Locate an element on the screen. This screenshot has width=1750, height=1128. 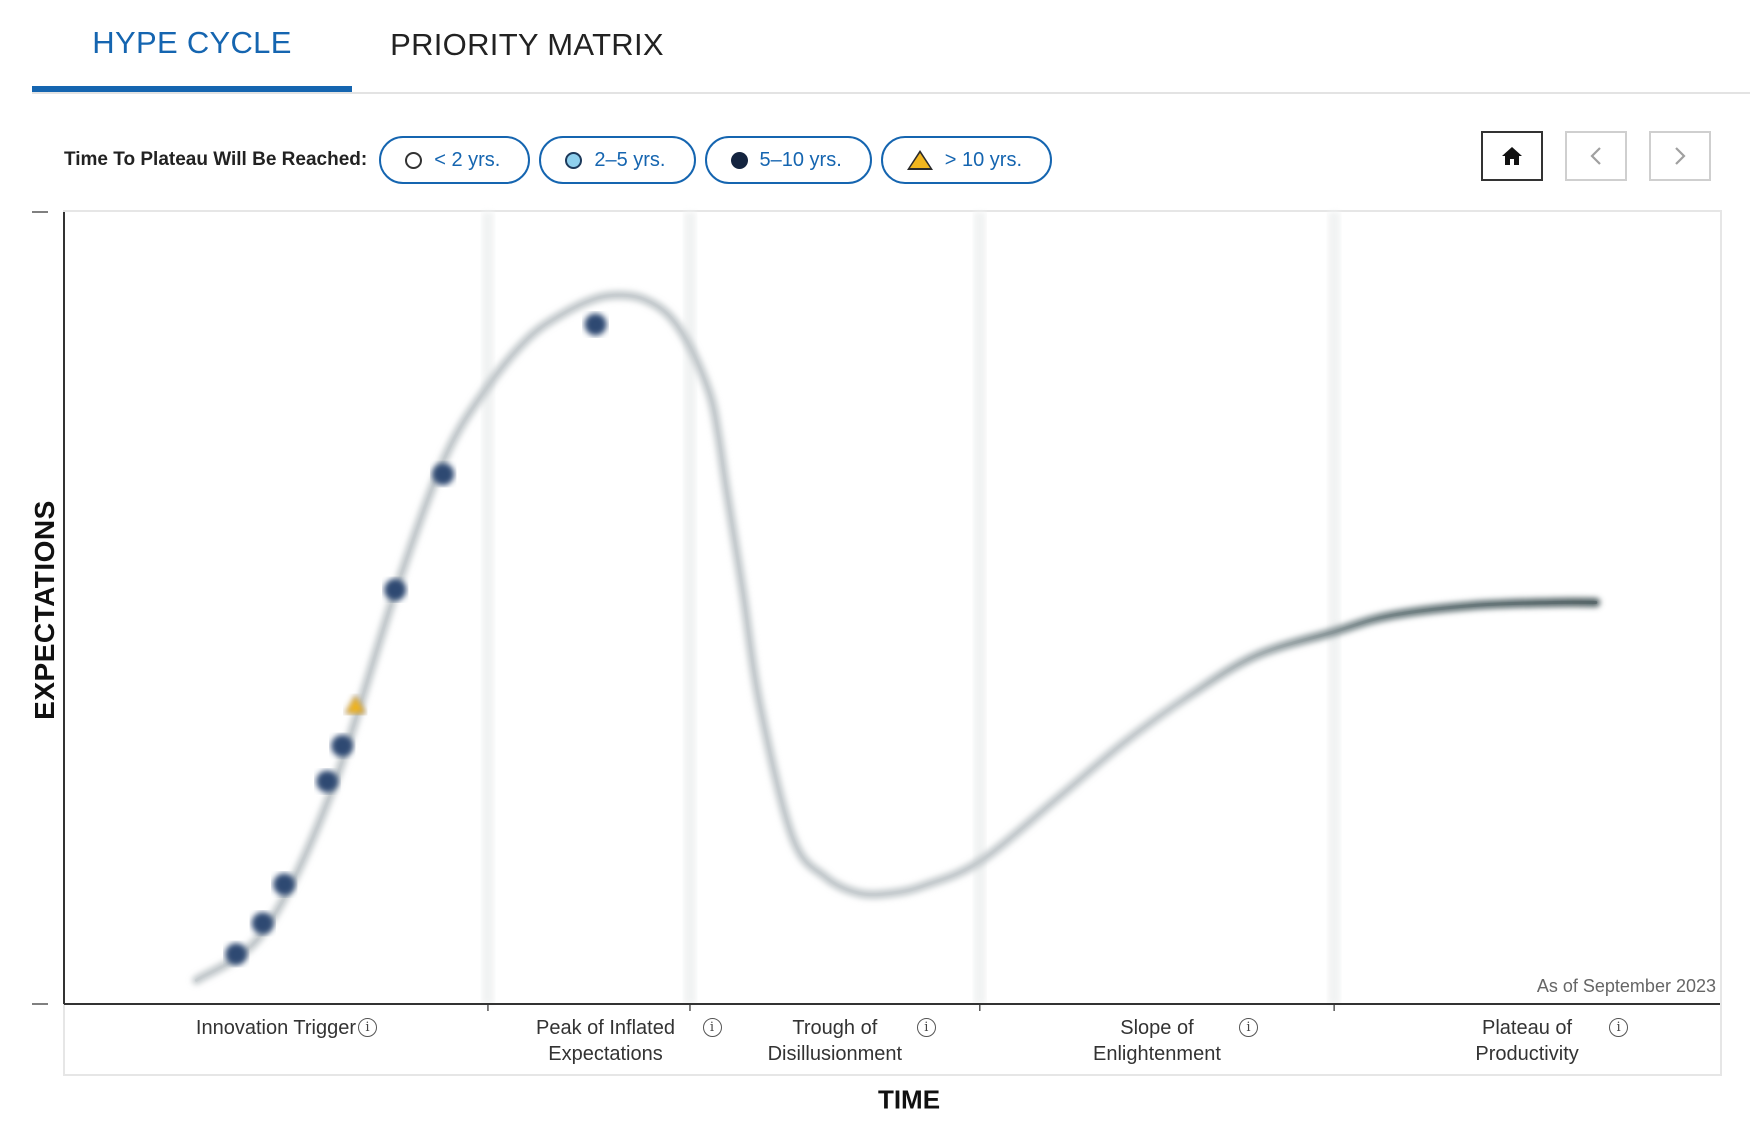
legend-filter-2to5: 2–5 yrs. is located at coordinates (617, 160).